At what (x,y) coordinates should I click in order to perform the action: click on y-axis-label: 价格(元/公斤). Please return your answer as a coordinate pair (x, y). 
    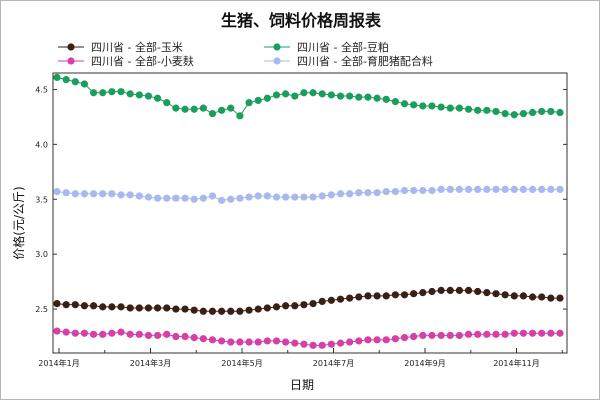
    Looking at the image, I should click on (18, 222).